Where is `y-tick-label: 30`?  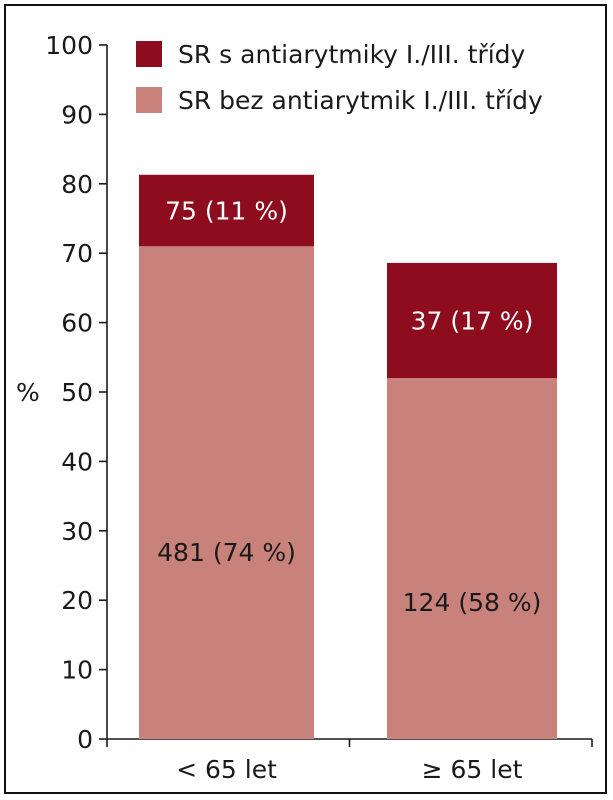 y-tick-label: 30 is located at coordinates (77, 531).